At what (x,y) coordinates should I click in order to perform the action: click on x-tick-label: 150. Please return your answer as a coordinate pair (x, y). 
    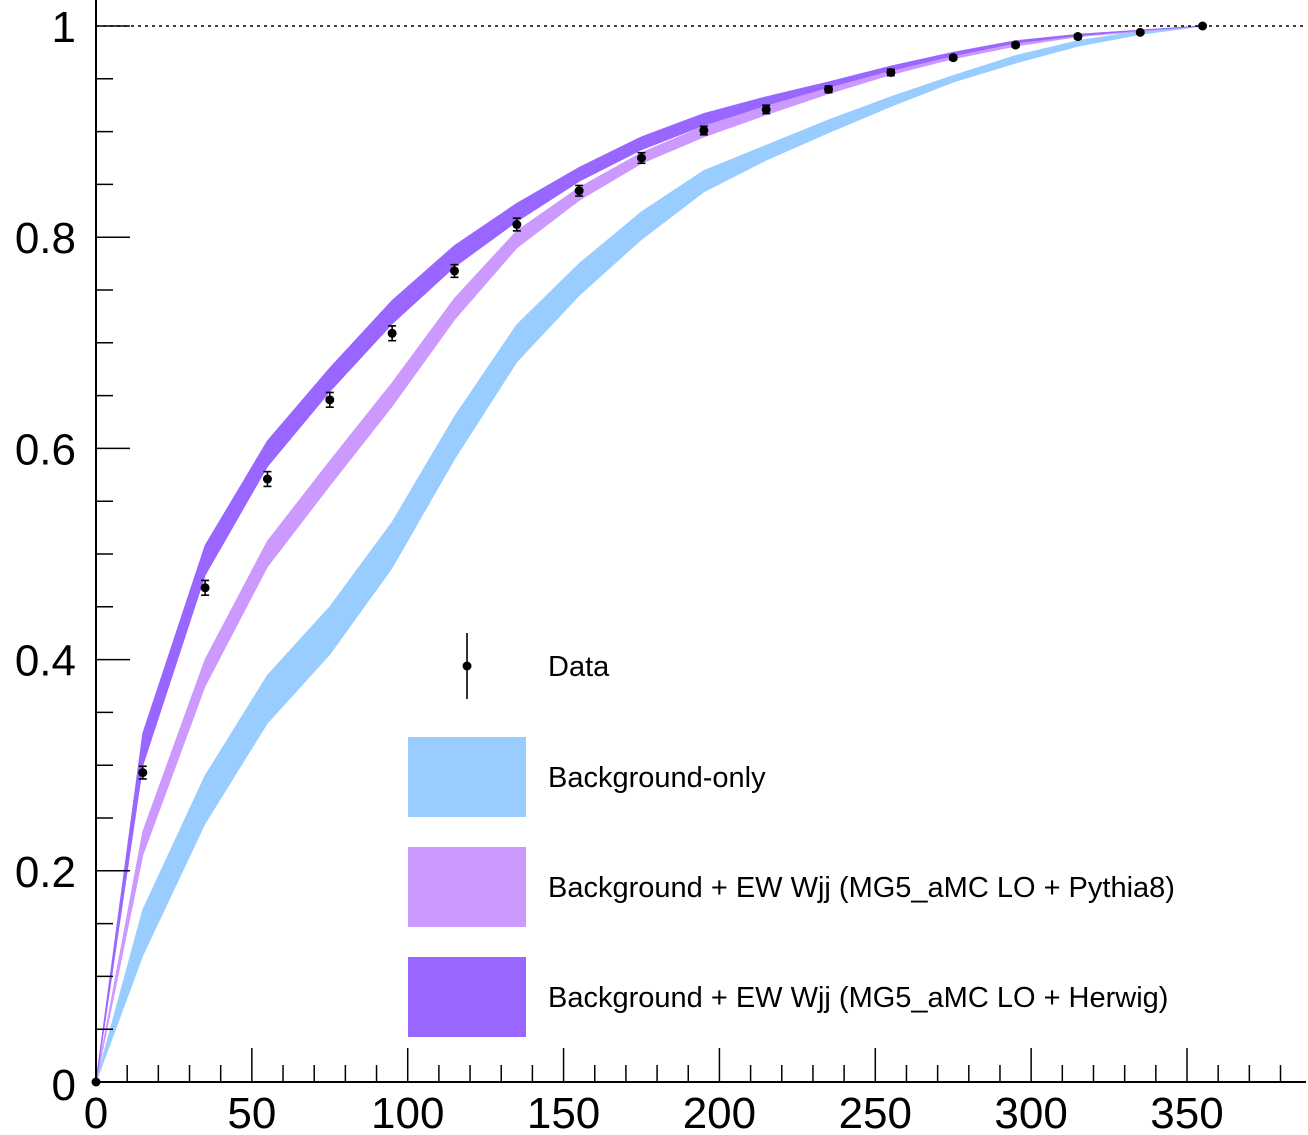
    Looking at the image, I should click on (563, 1112).